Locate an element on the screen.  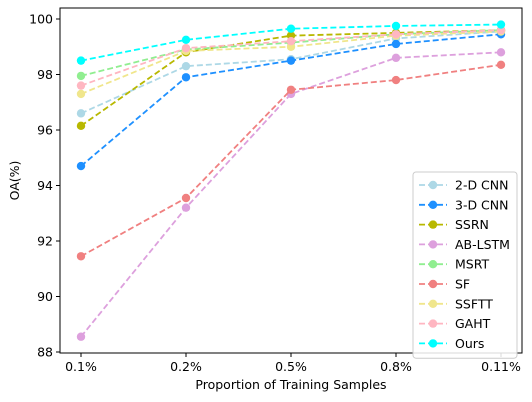
legend-label: GAHT is located at coordinates (473, 323).